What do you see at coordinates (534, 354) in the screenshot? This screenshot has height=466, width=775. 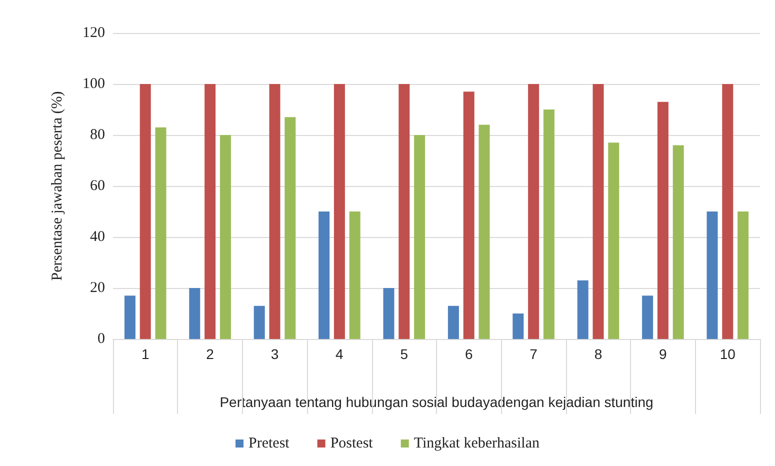 I see `x-tick-label: 7` at bounding box center [534, 354].